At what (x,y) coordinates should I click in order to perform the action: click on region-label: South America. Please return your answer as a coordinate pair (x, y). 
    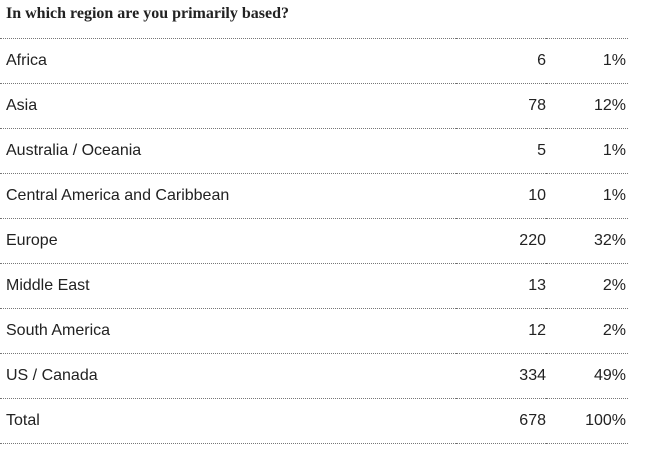
    Looking at the image, I should click on (228, 331).